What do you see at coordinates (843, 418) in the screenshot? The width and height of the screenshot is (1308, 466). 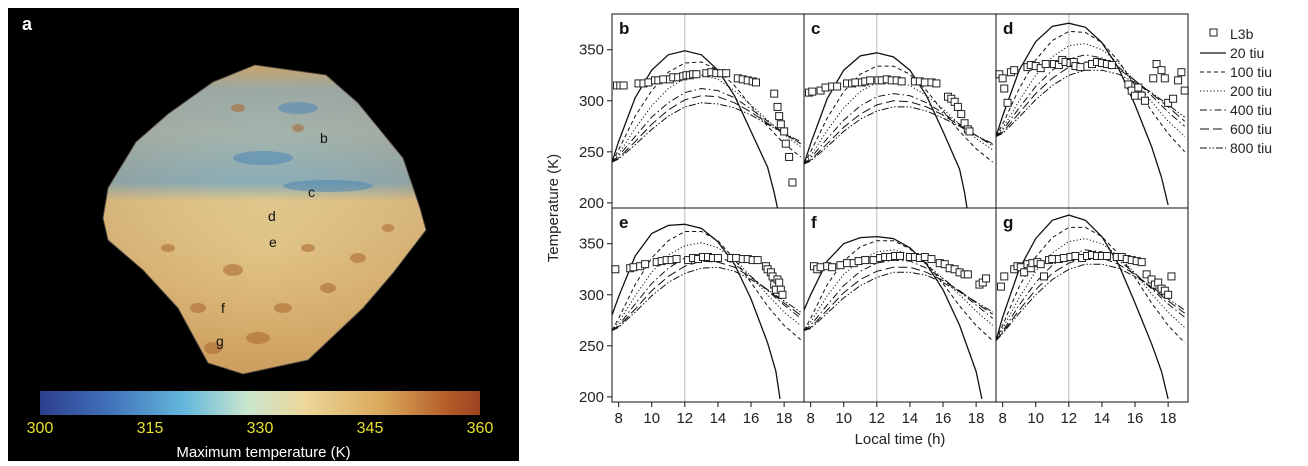 I see `x-tick-label: 10` at bounding box center [843, 418].